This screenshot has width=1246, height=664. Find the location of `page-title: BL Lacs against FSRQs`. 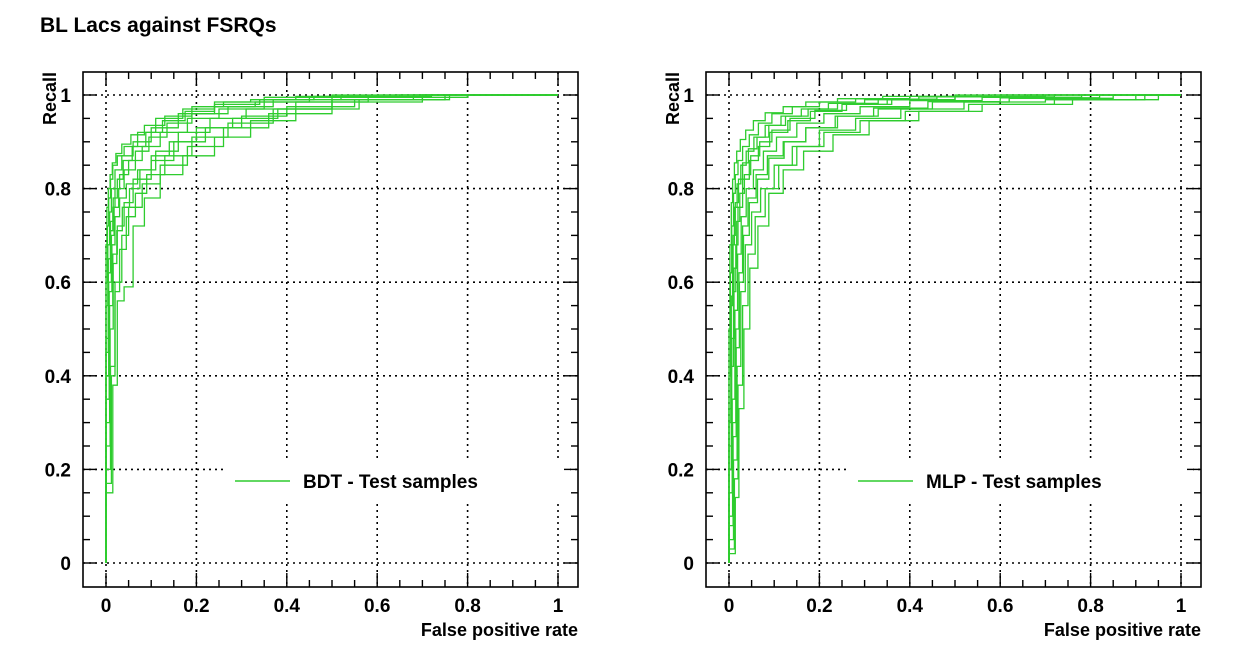

page-title: BL Lacs against FSRQs is located at coordinates (158, 25).